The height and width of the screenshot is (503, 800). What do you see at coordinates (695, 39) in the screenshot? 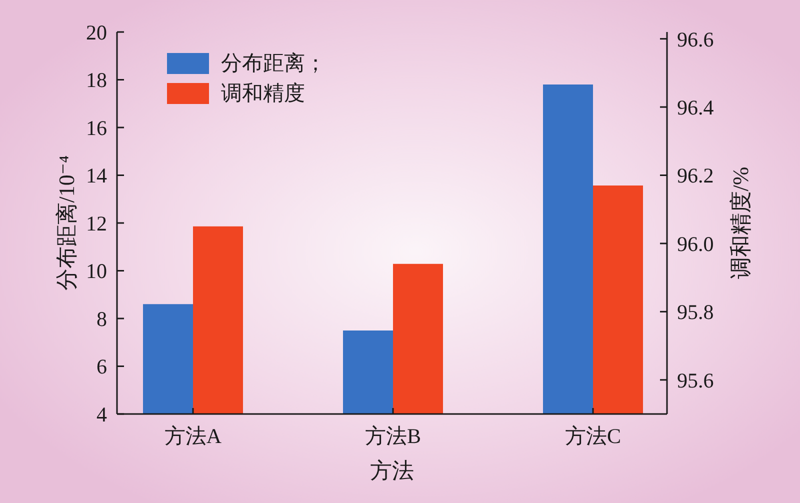
I see `y2-tick-label: 96.6` at bounding box center [695, 39].